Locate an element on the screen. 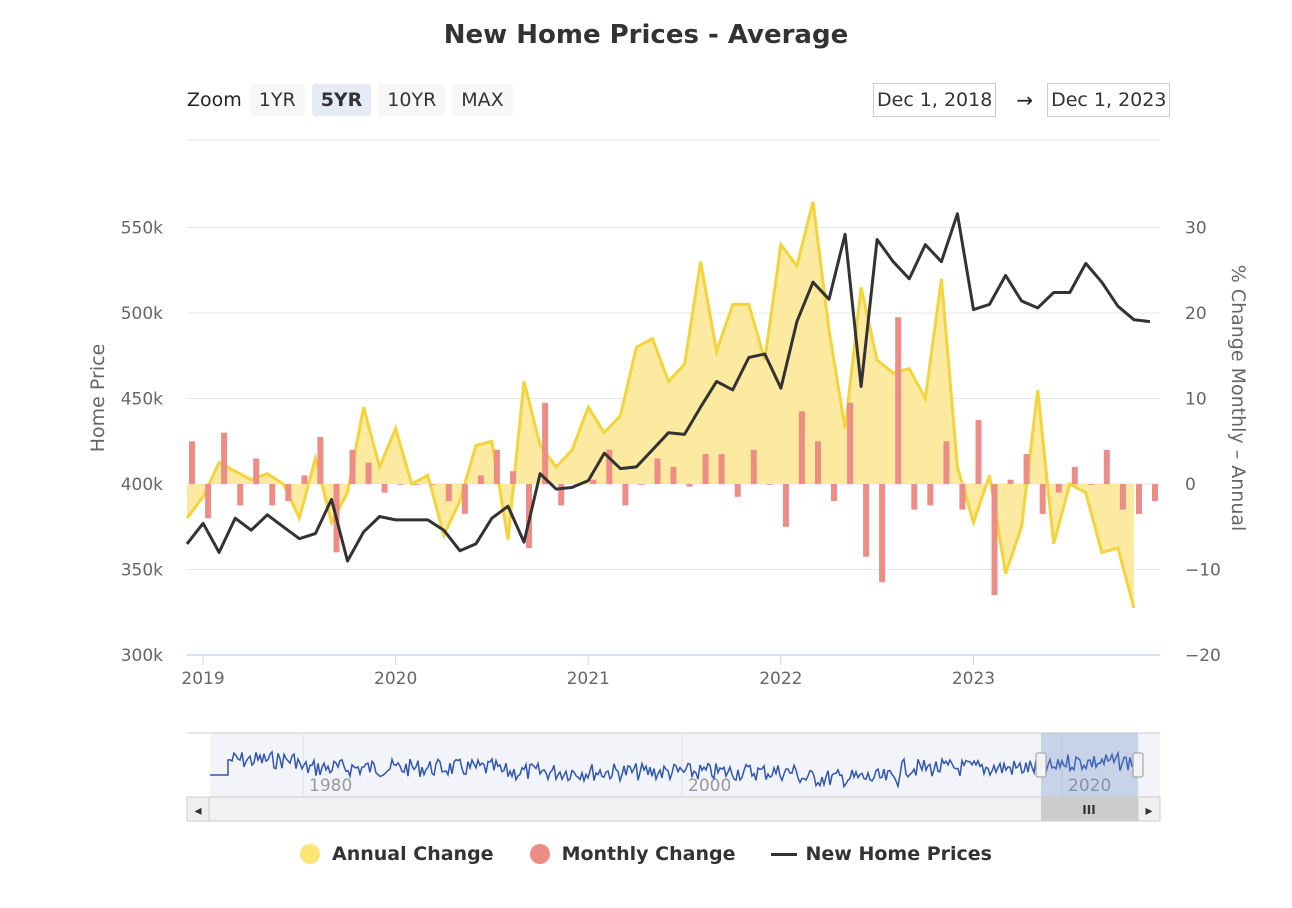 The width and height of the screenshot is (1292, 908). legend-annual-change: Annual Change is located at coordinates (397, 854).